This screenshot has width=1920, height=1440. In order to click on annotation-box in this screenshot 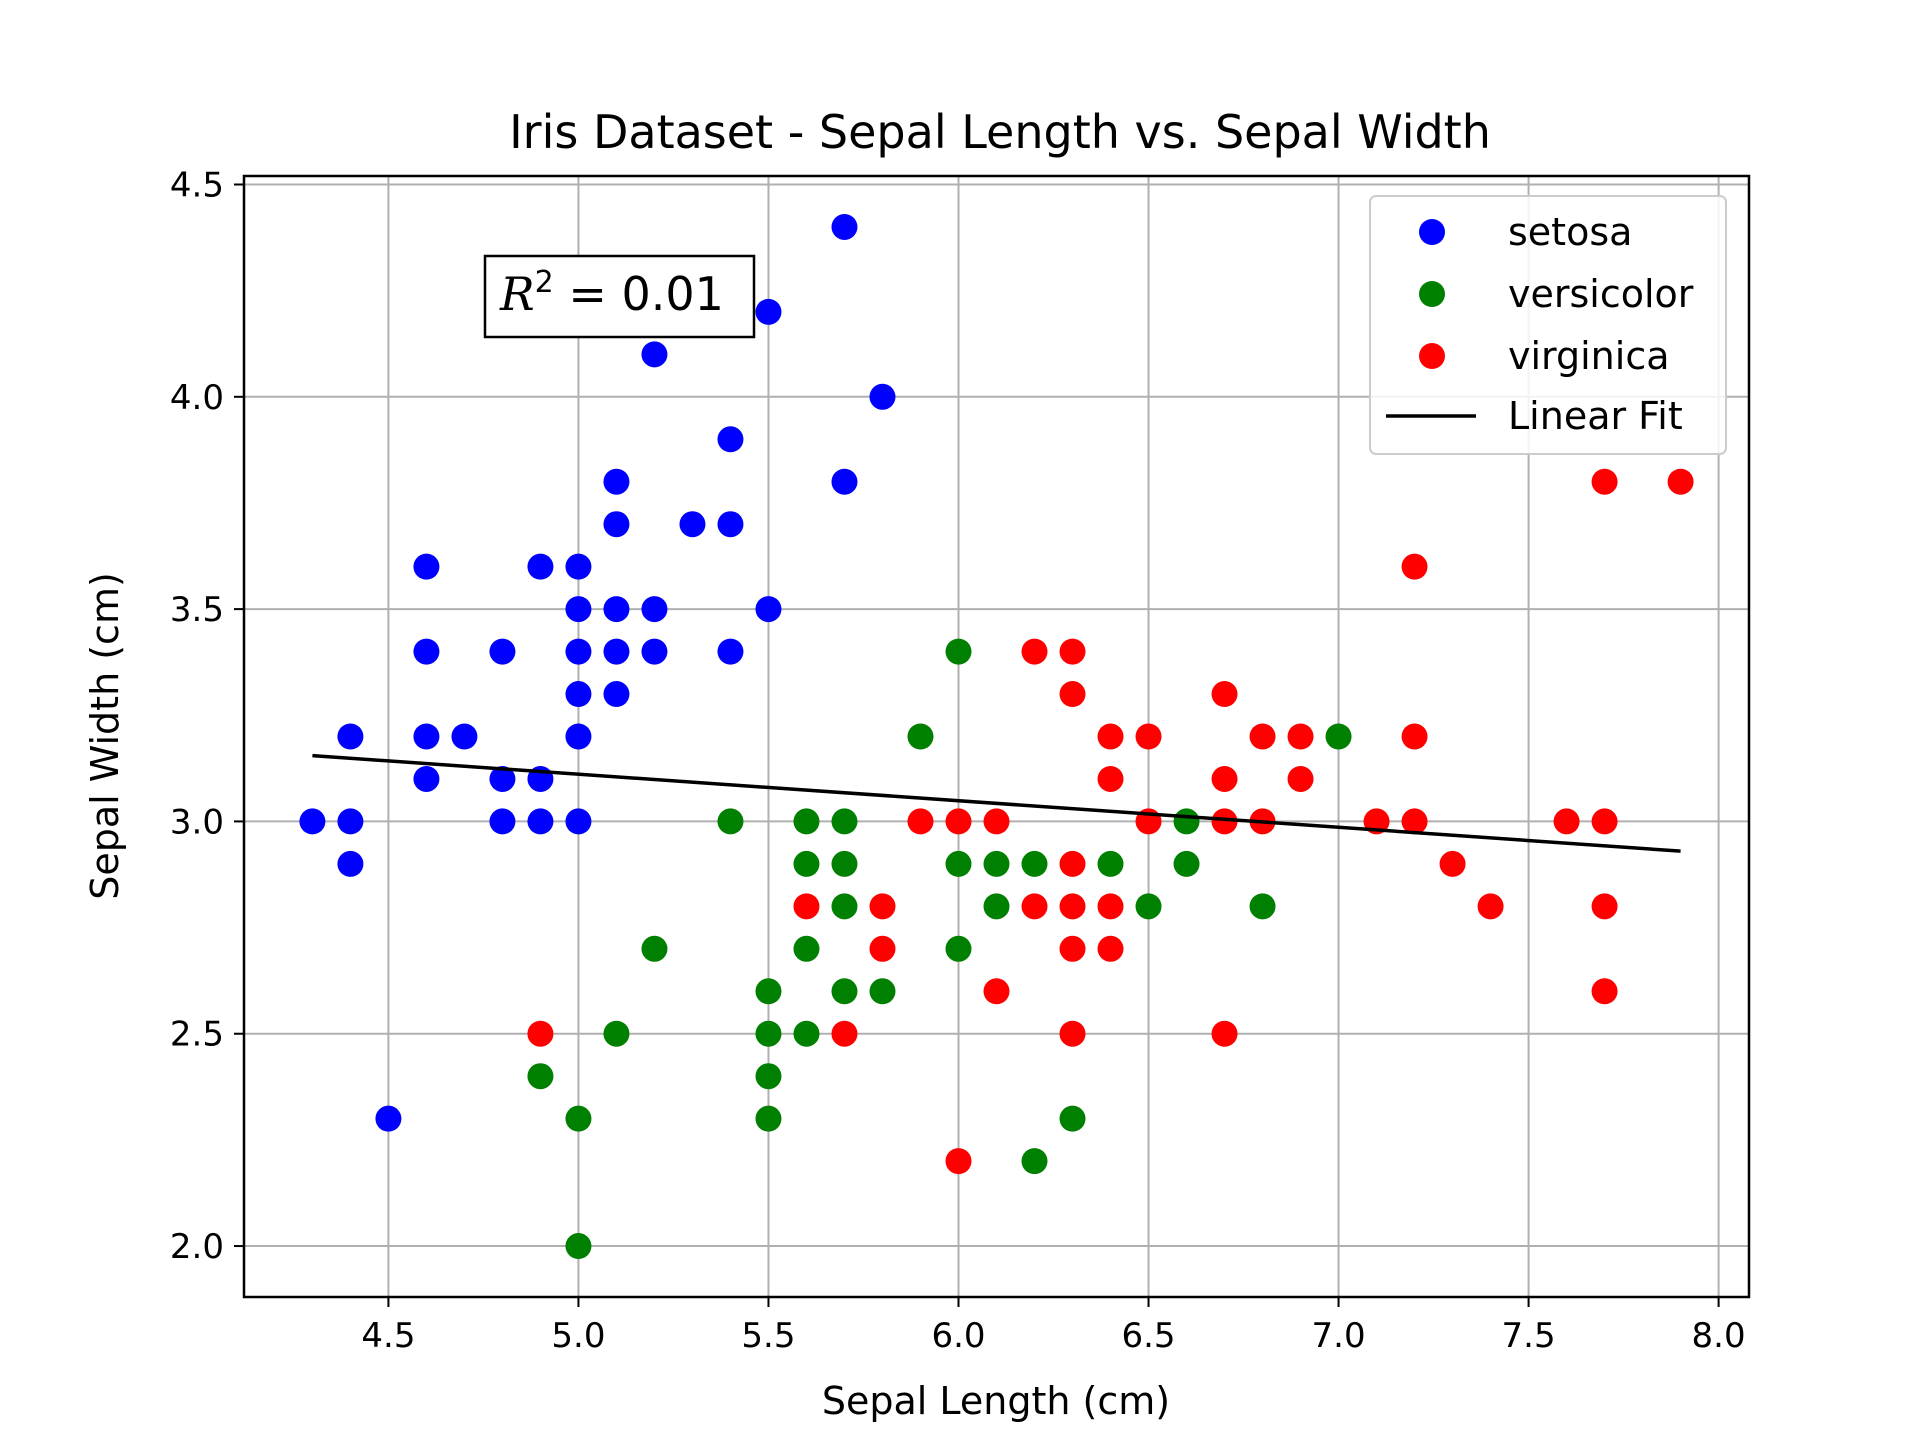, I will do `click(619, 296)`.